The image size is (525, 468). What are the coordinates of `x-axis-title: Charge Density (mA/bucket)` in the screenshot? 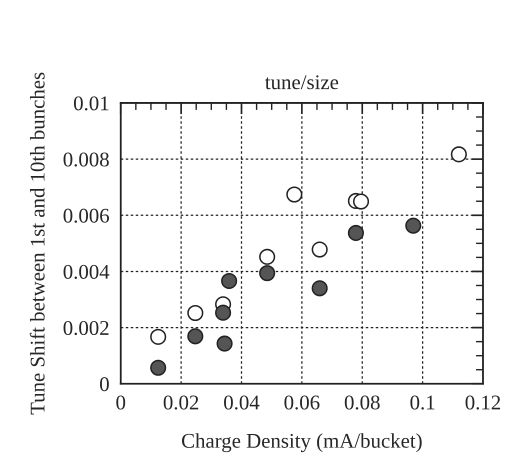 It's located at (302, 442).